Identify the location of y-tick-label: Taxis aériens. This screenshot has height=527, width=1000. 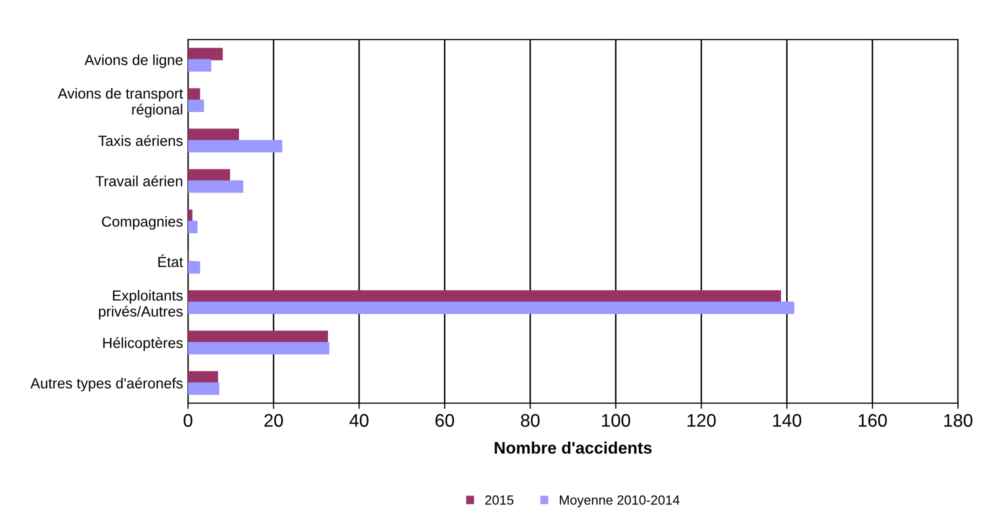
(140, 140).